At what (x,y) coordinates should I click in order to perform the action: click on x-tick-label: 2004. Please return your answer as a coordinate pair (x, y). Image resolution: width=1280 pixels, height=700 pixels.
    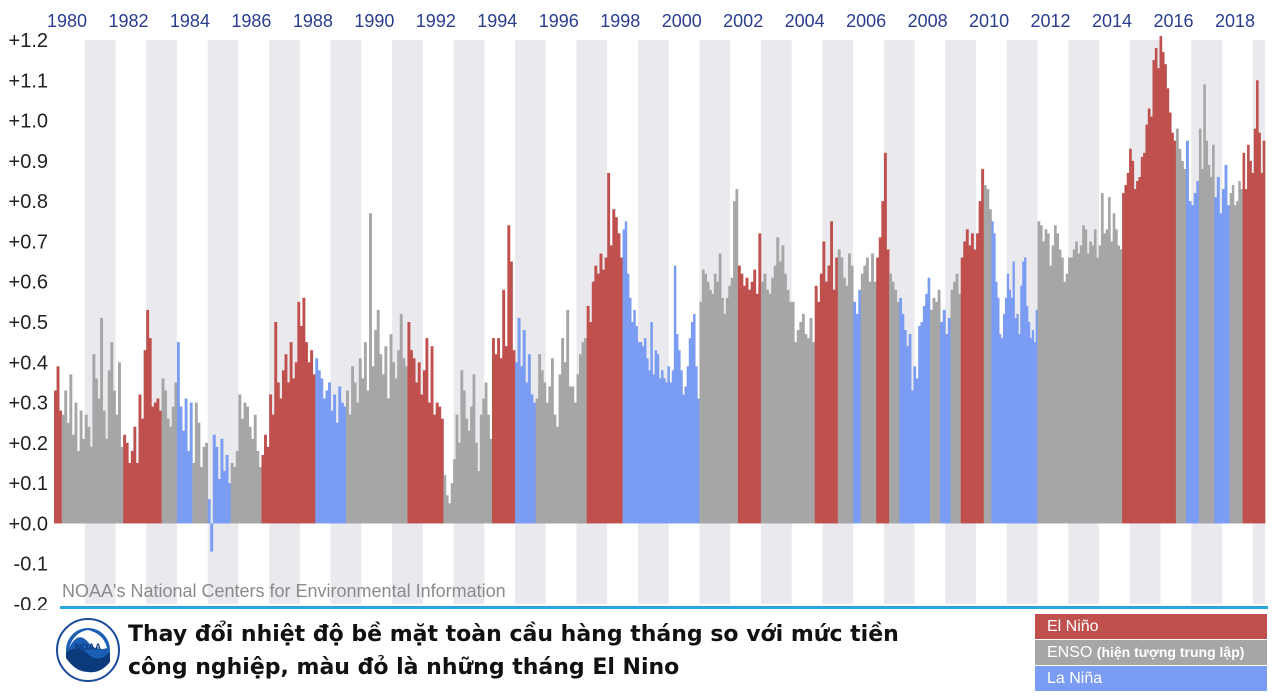
    Looking at the image, I should click on (805, 21).